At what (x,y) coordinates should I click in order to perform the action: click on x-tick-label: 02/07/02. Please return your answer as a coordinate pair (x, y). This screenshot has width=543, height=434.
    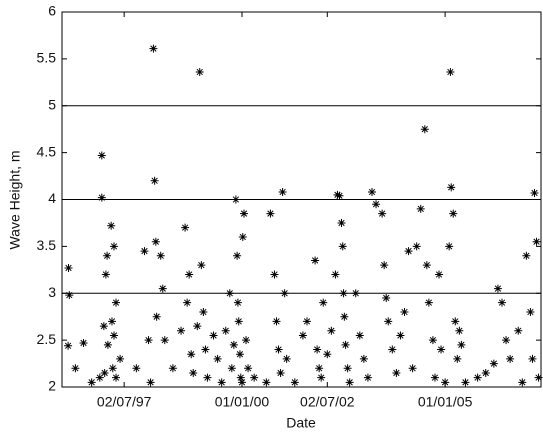
    Looking at the image, I should click on (327, 402).